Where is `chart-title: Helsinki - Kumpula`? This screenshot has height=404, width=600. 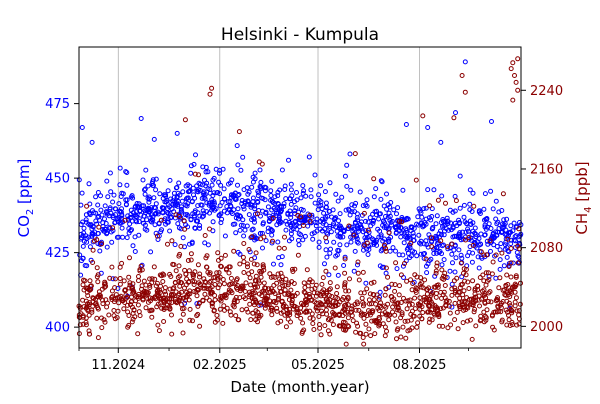
chart-title: Helsinki - Kumpula is located at coordinates (300, 35).